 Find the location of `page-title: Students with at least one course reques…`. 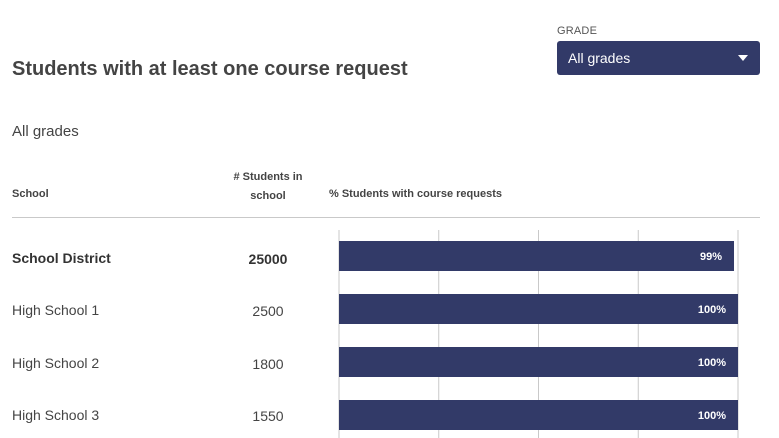

page-title: Students with at least one course reques… is located at coordinates (210, 69).